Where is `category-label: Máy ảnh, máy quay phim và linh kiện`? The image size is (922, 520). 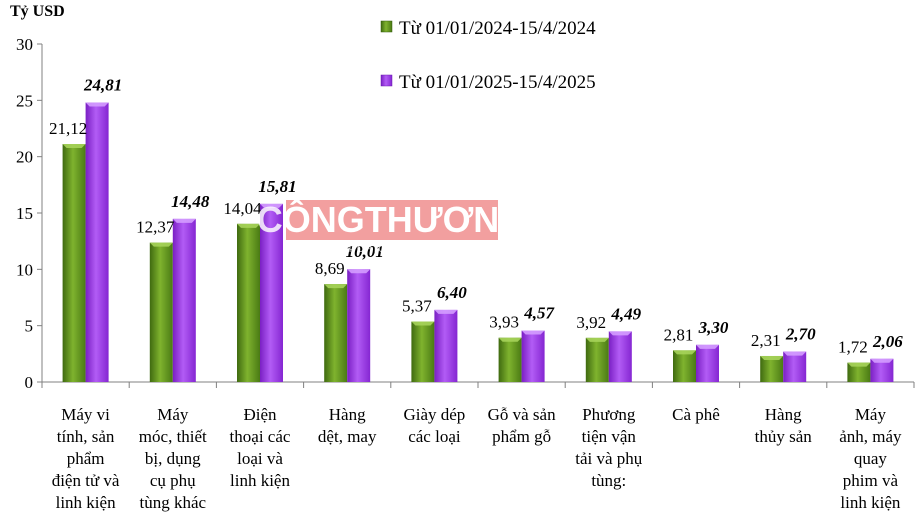 category-label: Máy ảnh, máy quay phim và linh kiện is located at coordinates (870, 458).